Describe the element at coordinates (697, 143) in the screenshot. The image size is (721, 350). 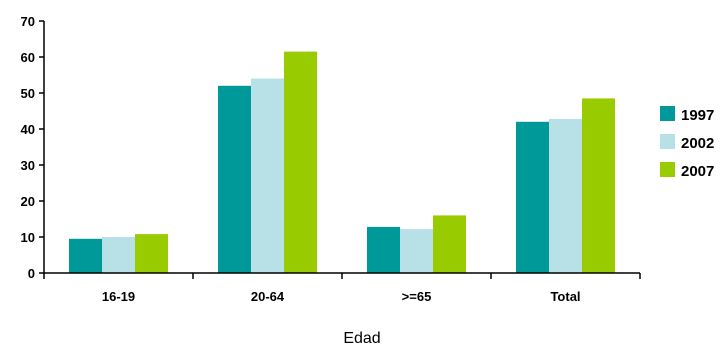
I see `legend-label-2002: 2002` at that location.